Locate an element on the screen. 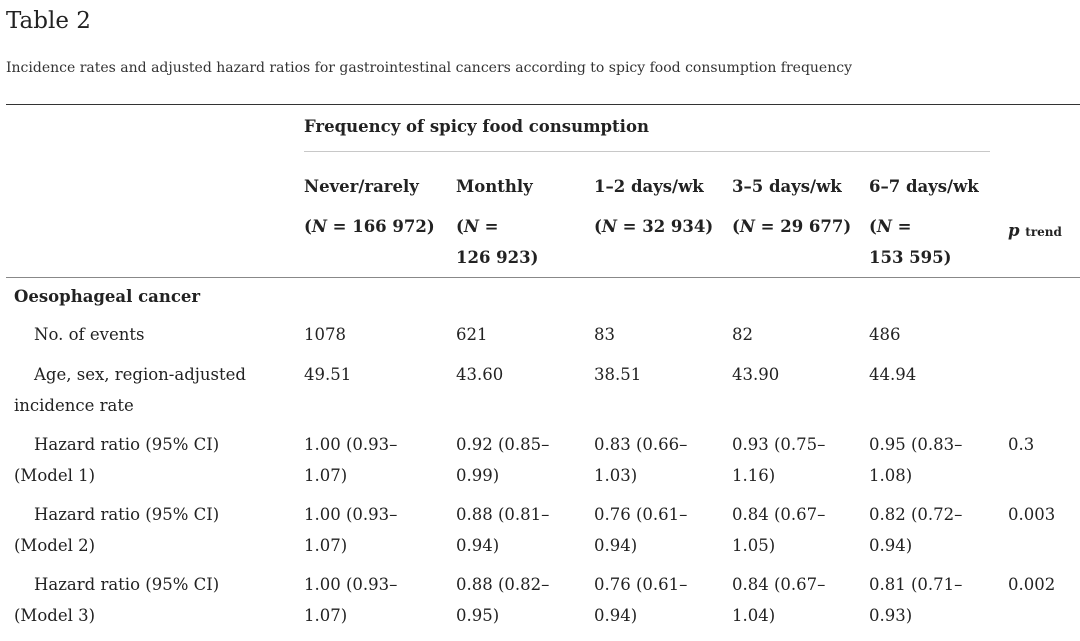  group-header-rule is located at coordinates (647, 151).